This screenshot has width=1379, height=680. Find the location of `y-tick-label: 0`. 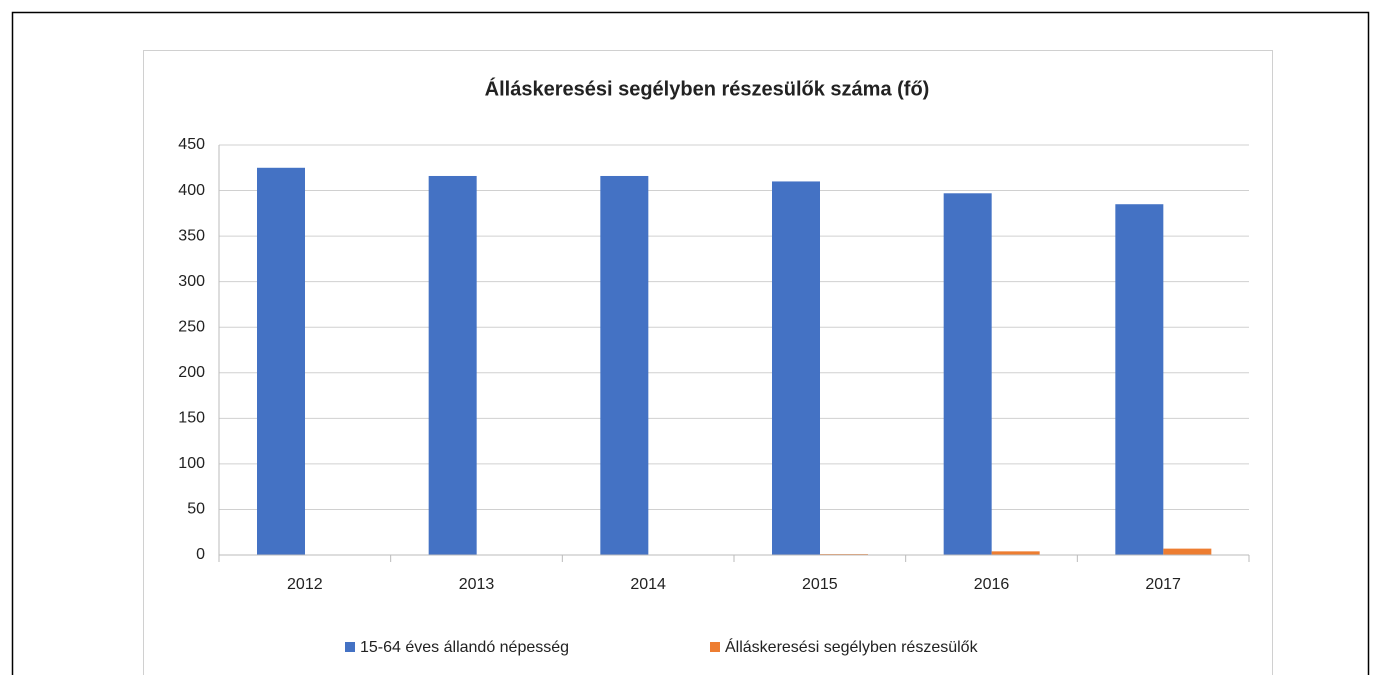

y-tick-label: 0 is located at coordinates (200, 554).